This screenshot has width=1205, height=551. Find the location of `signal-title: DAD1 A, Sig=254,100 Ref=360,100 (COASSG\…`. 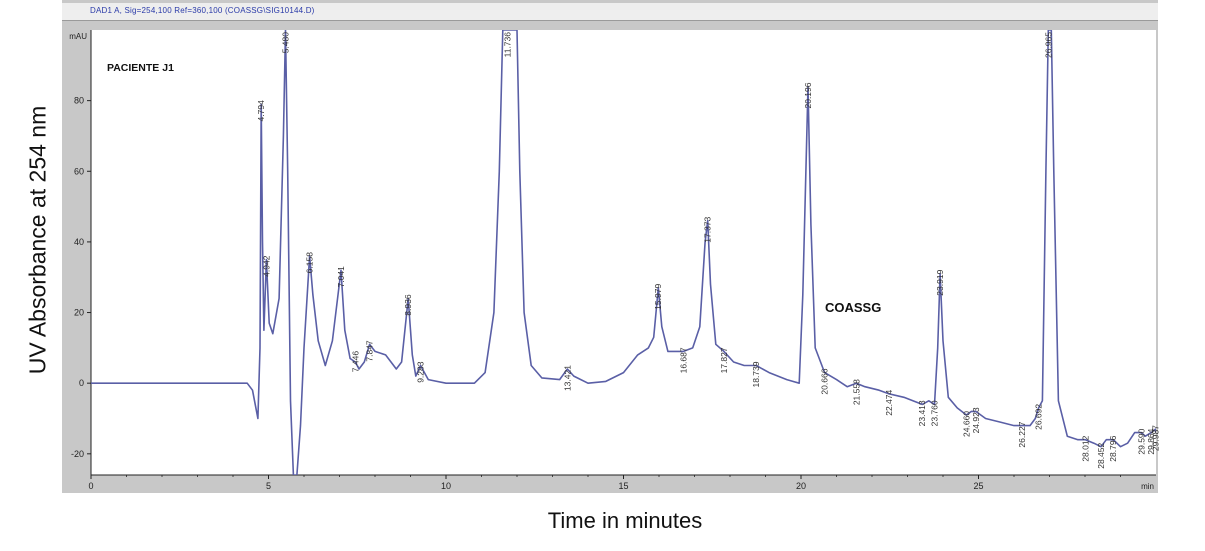

signal-title: DAD1 A, Sig=254,100 Ref=360,100 (COASSG\… is located at coordinates (202, 10).